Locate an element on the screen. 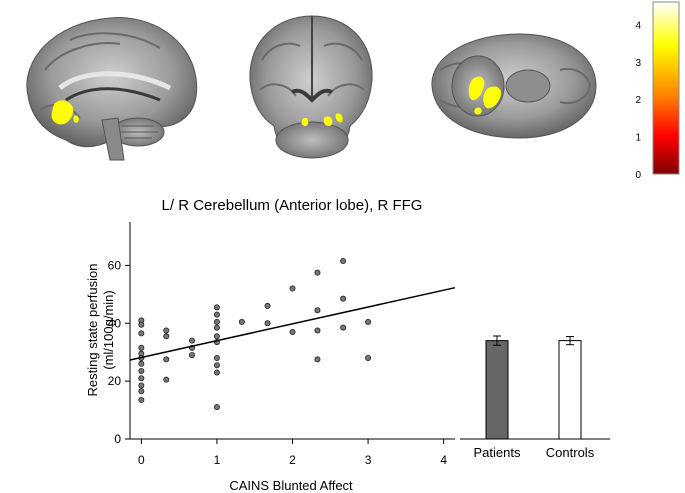  scatter-points is located at coordinates (255, 334).